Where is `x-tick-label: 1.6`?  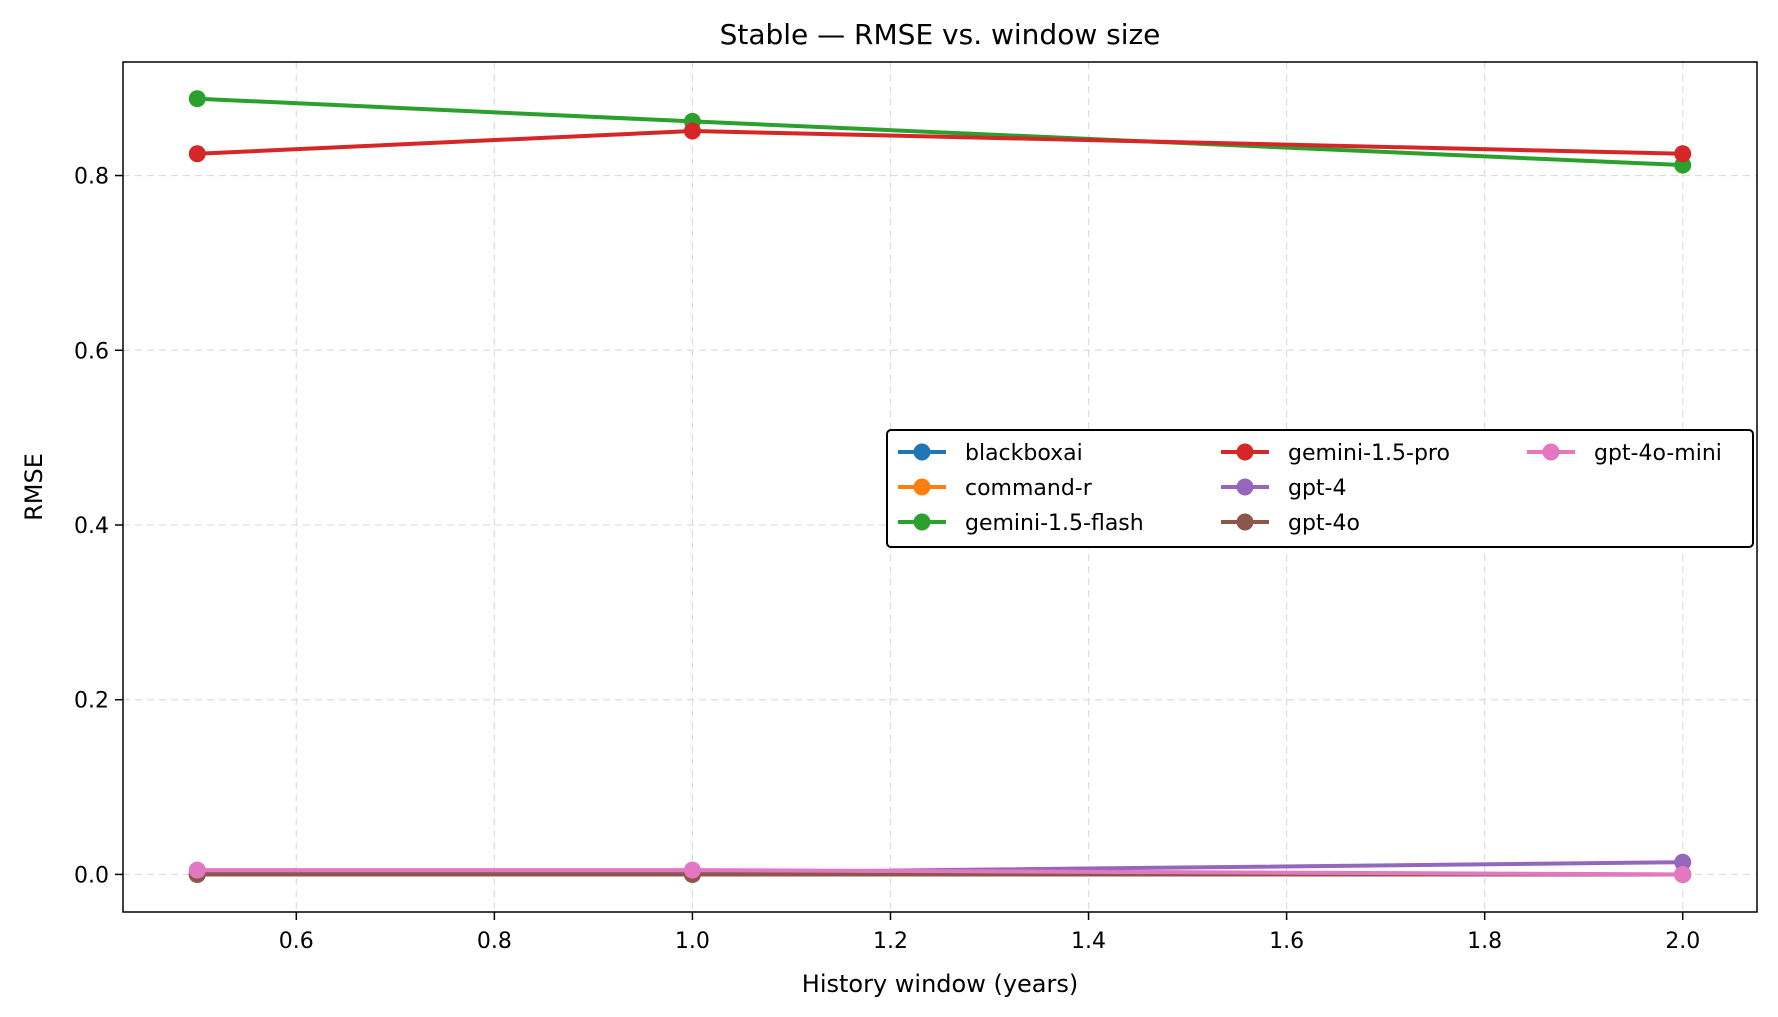
x-tick-label: 1.6 is located at coordinates (1286, 941).